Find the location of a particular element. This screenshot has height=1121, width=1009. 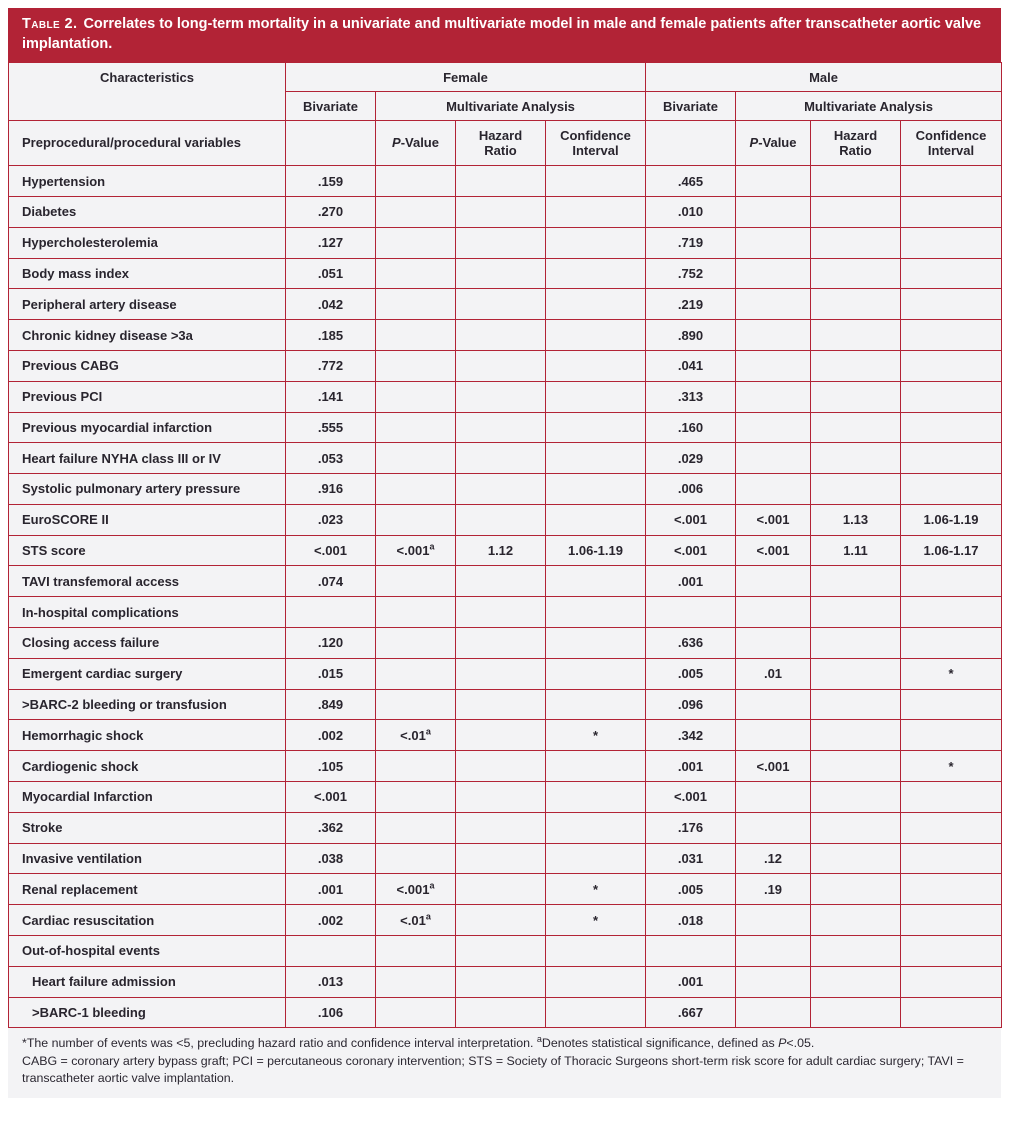

row-label: >BARC-2 bleeding or transfusion is located at coordinates (124, 705).